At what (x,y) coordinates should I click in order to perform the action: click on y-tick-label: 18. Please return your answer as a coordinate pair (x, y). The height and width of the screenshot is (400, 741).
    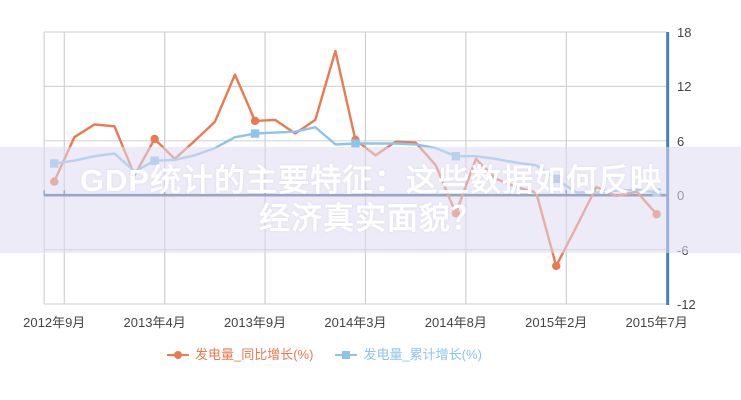
    Looking at the image, I should click on (684, 32).